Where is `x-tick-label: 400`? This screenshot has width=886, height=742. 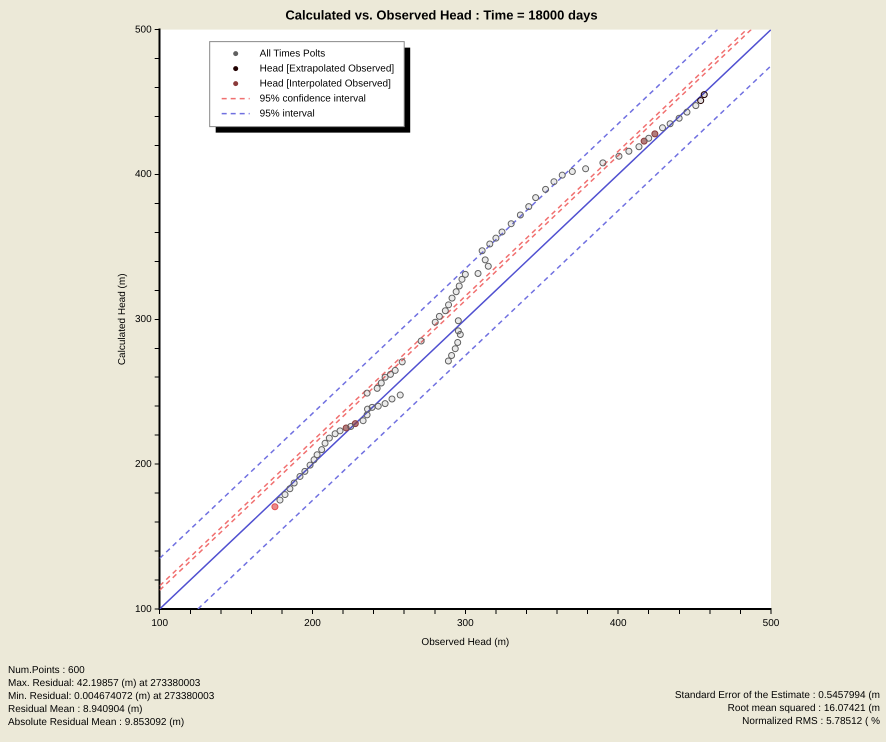
x-tick-label: 400 is located at coordinates (618, 623).